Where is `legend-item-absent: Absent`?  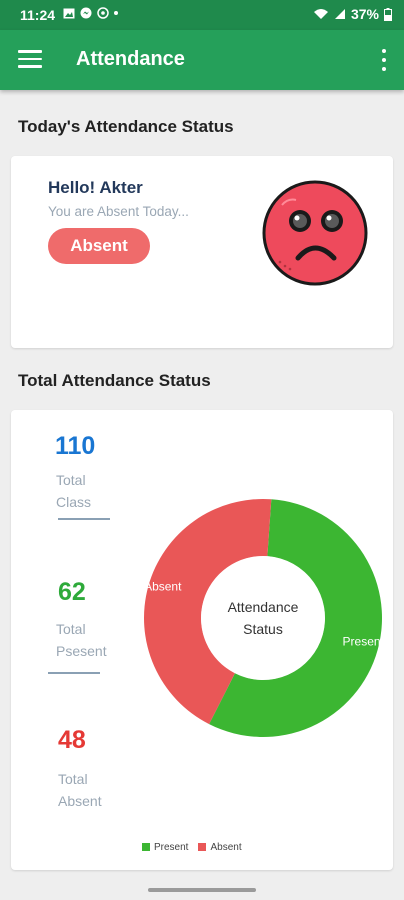
legend-item-absent: Absent is located at coordinates (220, 847).